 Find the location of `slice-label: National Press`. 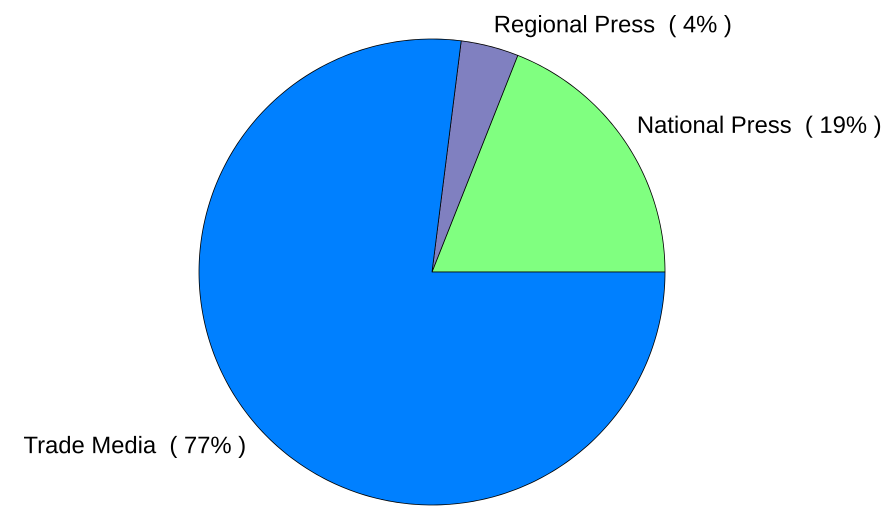

slice-label: National Press is located at coordinates (714, 125).